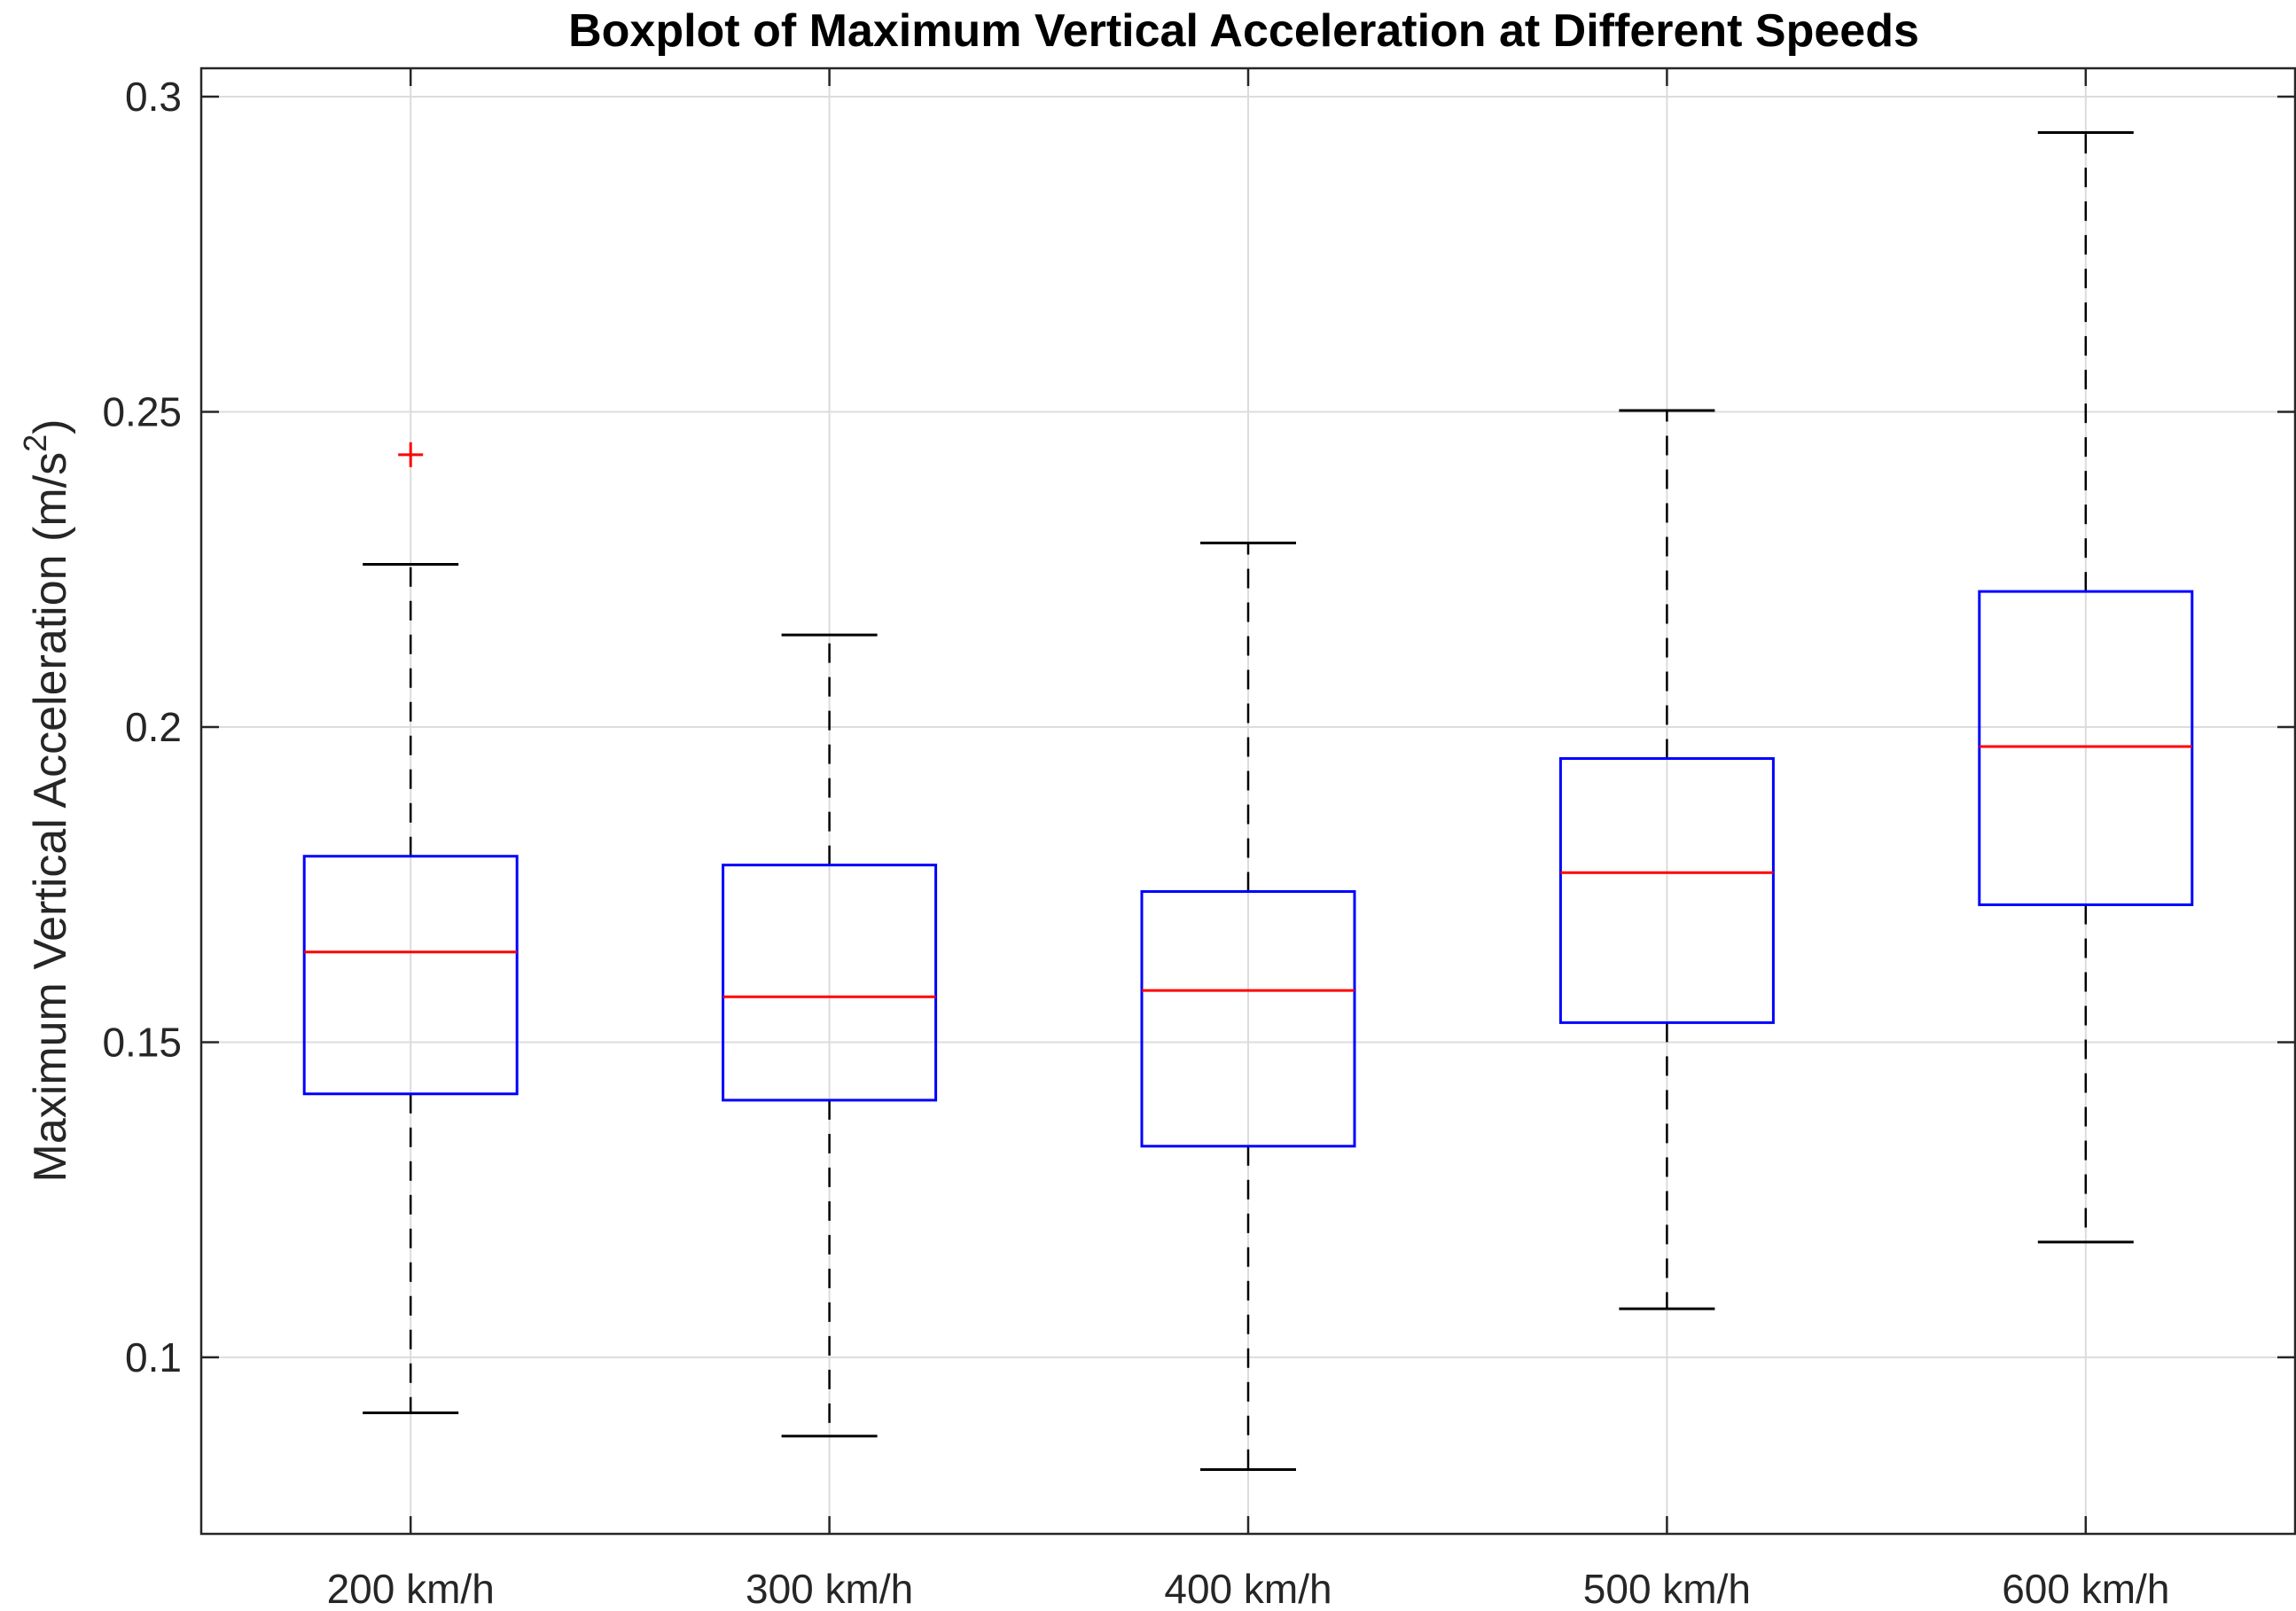 This screenshot has width=2296, height=1611. I want to click on y-tick-labels: 0.1 0.15 0.2 0.25 0.3, so click(142, 727).